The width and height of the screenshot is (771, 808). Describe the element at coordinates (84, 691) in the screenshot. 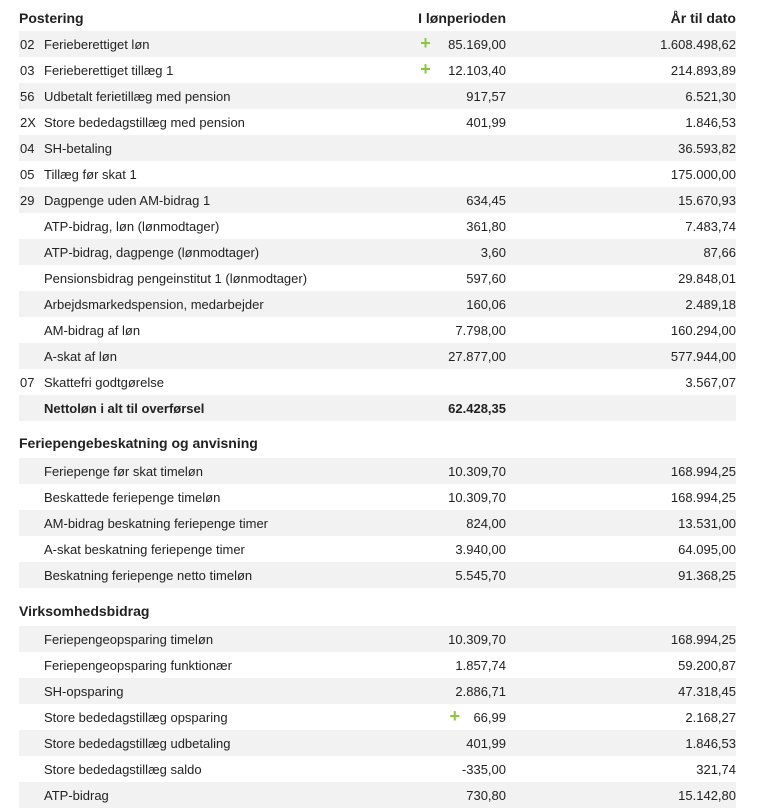

I see `row-label: SH-opsparing` at that location.